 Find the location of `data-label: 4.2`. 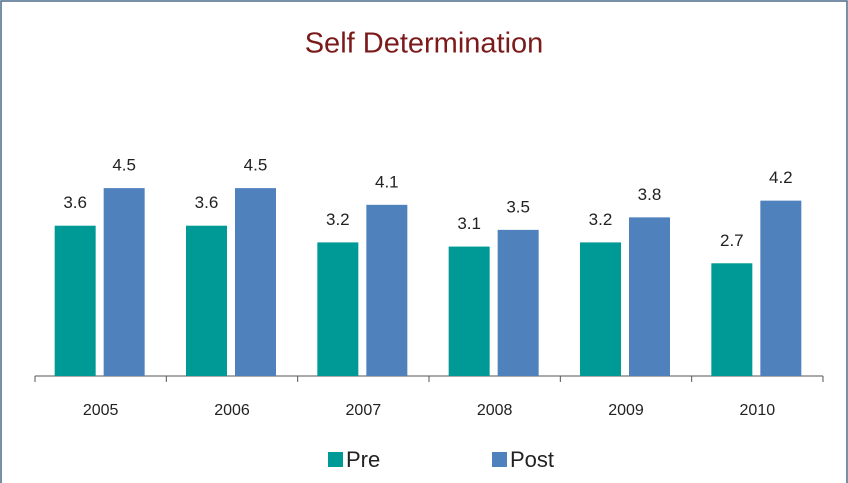

data-label: 4.2 is located at coordinates (781, 177).